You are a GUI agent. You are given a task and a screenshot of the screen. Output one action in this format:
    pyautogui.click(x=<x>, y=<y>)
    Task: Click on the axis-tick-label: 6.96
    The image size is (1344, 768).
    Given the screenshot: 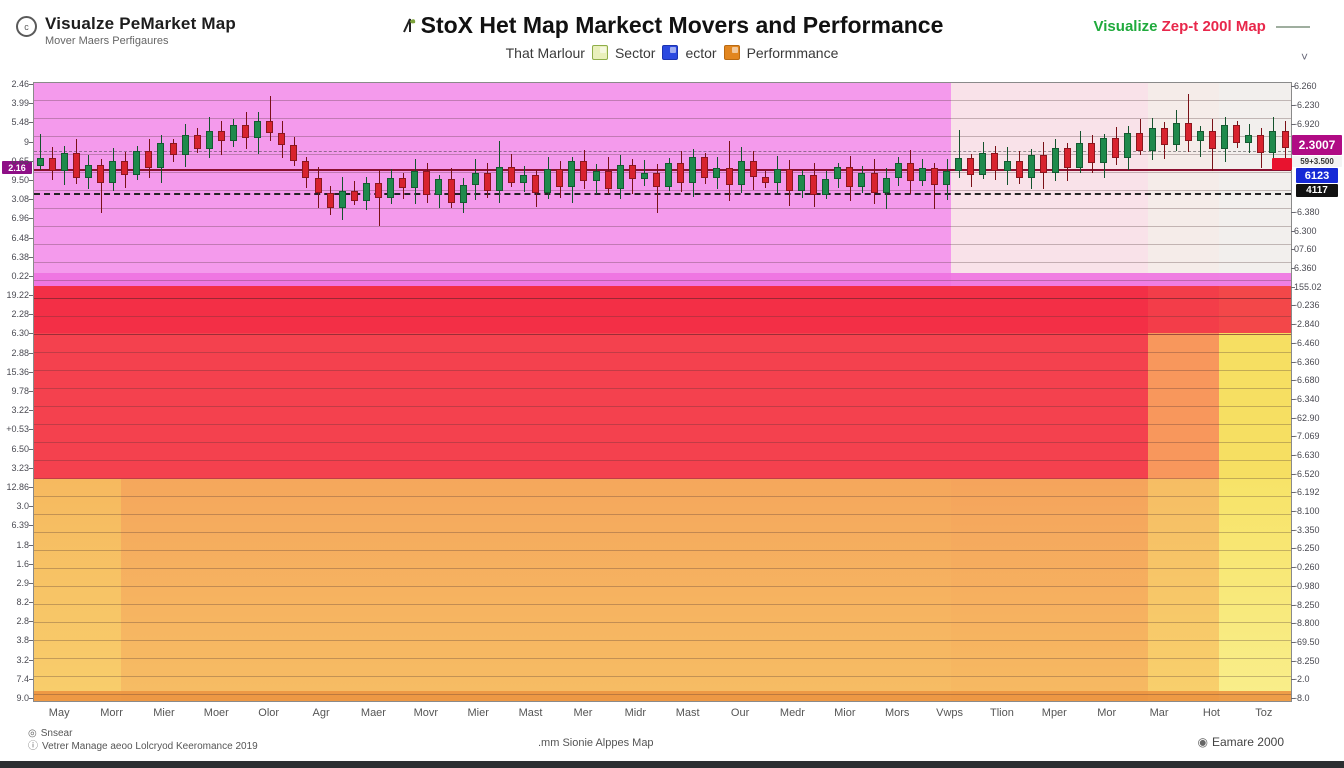 What is the action you would take?
    pyautogui.click(x=20, y=218)
    